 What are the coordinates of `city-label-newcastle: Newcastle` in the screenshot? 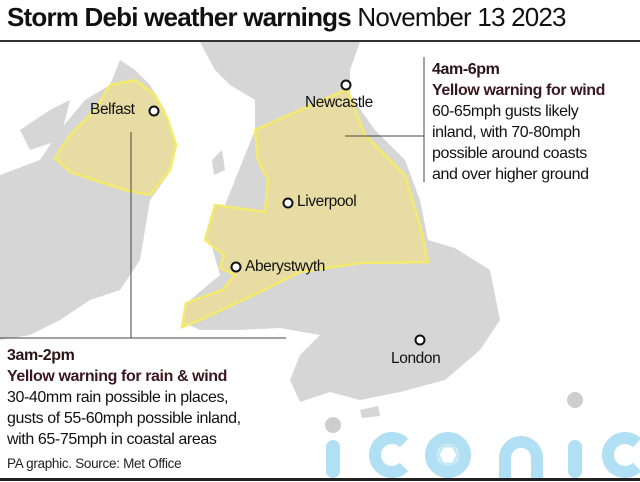 It's located at (339, 102).